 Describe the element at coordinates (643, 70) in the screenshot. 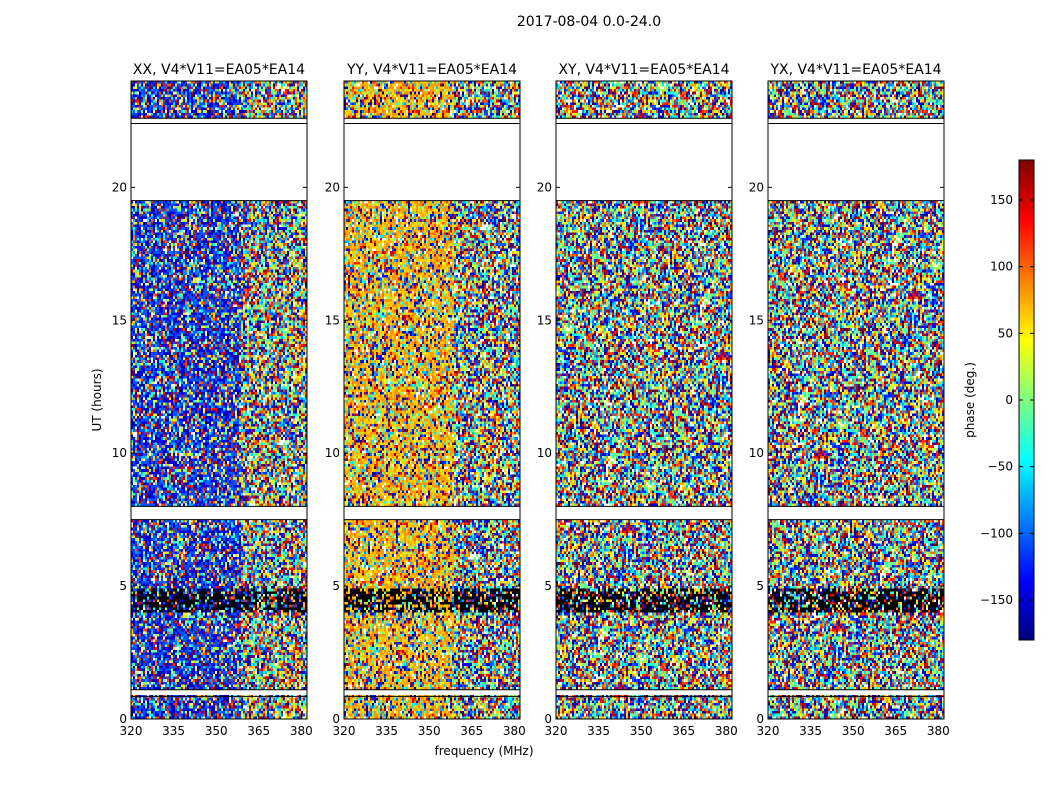

I see `panel-title: XY, V4*V11=EA05*EA14` at that location.